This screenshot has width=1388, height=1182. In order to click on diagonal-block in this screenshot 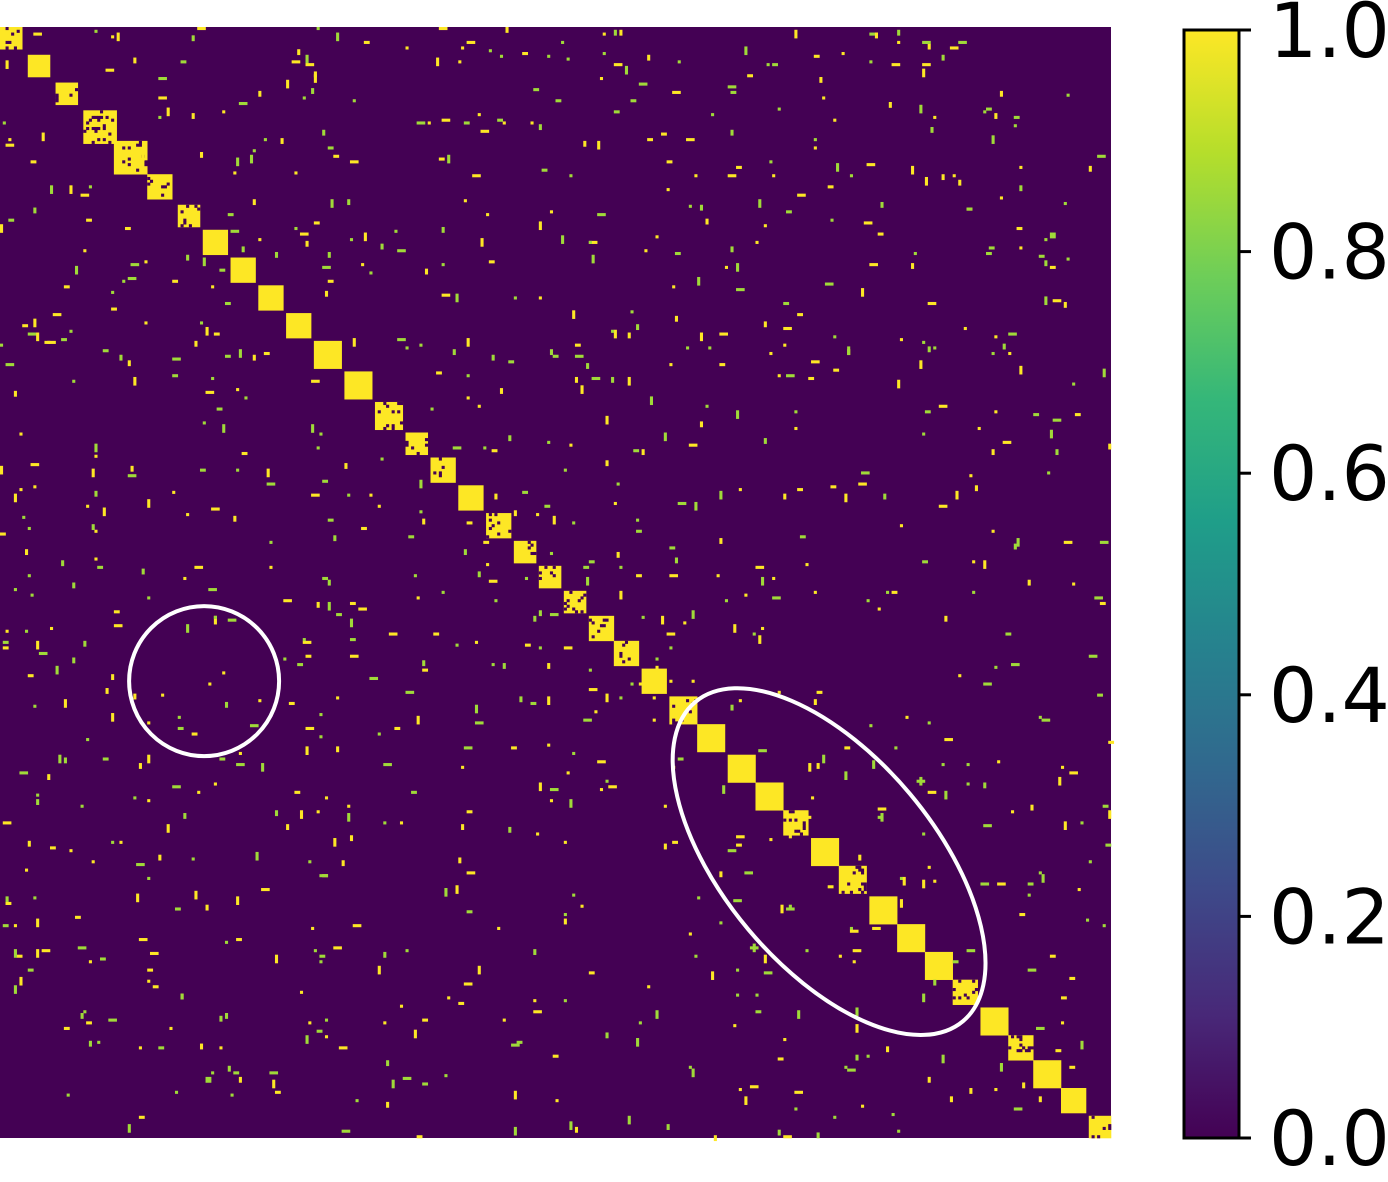, I will do `click(1074, 1101)`.